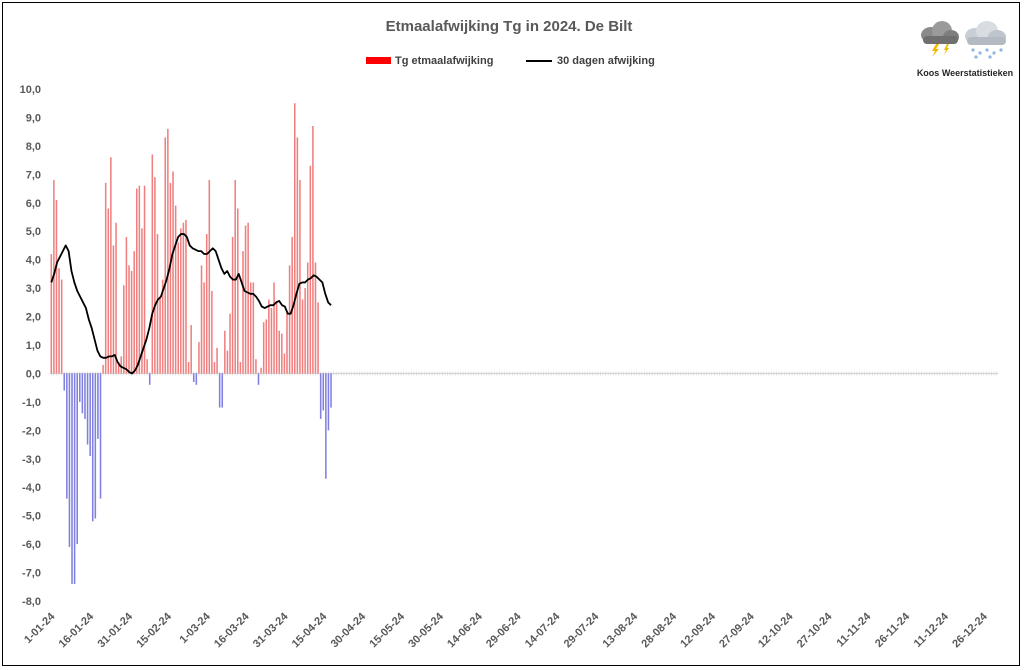 This screenshot has width=1024, height=670. Describe the element at coordinates (310, 630) in the screenshot. I see `x-tick-label: 15-04-24` at that location.